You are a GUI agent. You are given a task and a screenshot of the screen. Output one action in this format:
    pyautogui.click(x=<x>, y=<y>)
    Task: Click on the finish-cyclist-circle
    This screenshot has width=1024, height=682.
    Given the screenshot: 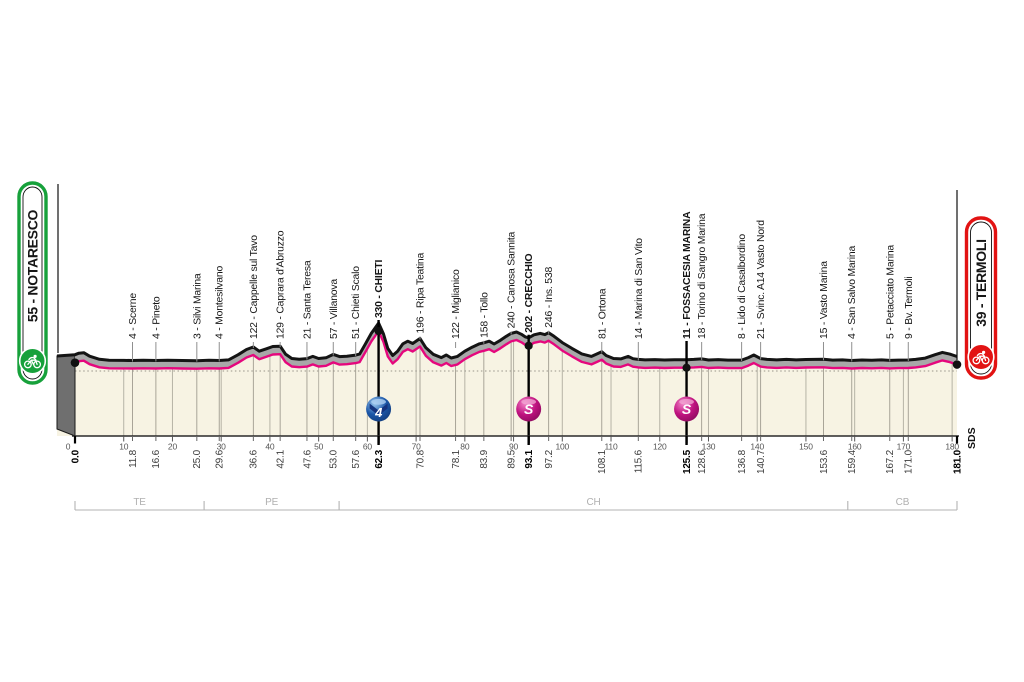 What is the action you would take?
    pyautogui.click(x=981, y=357)
    